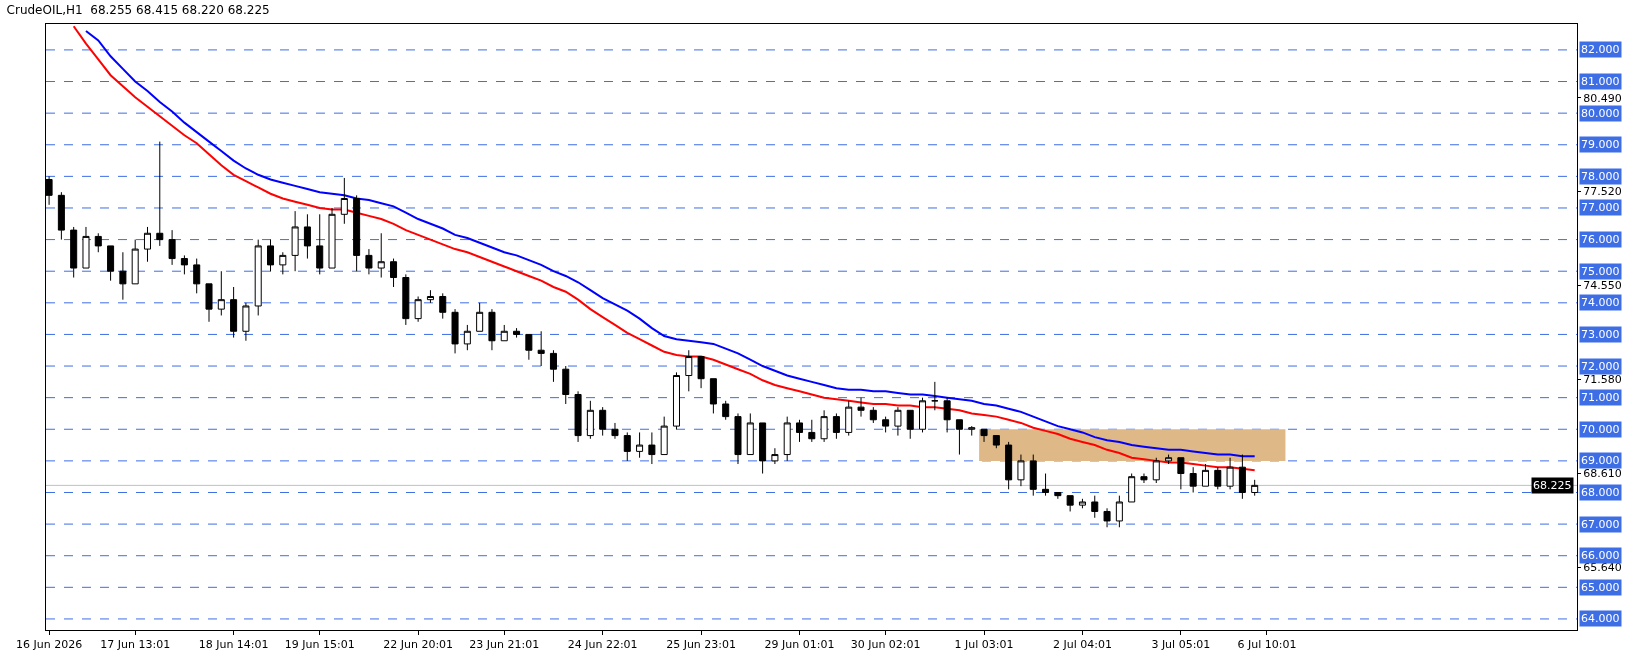 The height and width of the screenshot is (663, 1641). What do you see at coordinates (1600, 429) in the screenshot?
I see `ref-line-label: 70.000` at bounding box center [1600, 429].